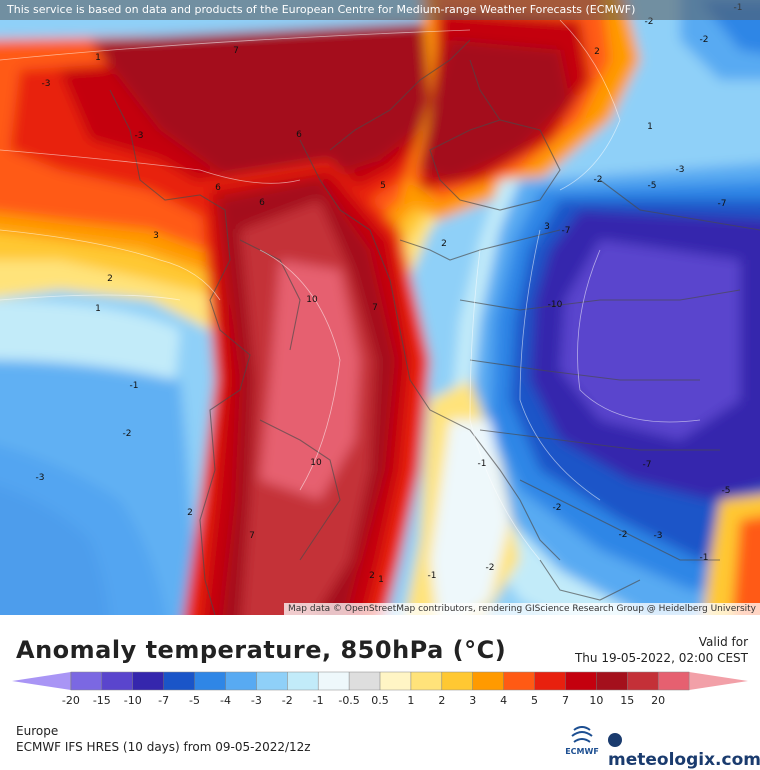 This screenshot has height=770, width=760. Describe the element at coordinates (555, 305) in the screenshot. I see `contour-label: -10` at that location.